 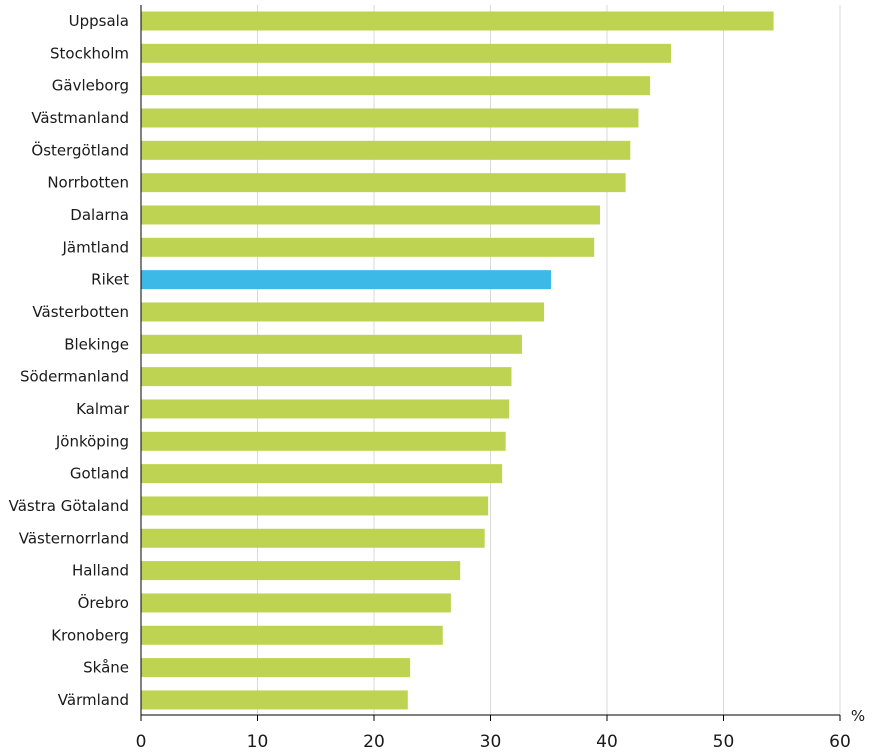 I want to click on category-label: Skåne, so click(x=106, y=668).